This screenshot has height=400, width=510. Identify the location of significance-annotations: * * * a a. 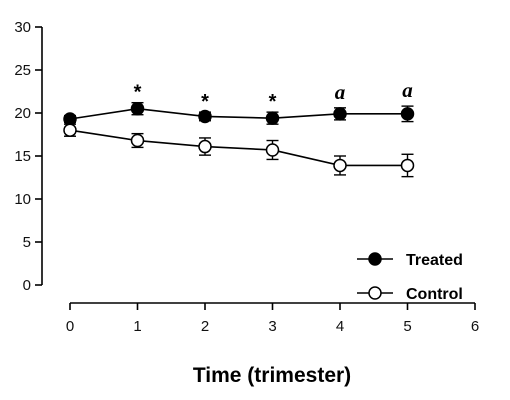
(273, 95).